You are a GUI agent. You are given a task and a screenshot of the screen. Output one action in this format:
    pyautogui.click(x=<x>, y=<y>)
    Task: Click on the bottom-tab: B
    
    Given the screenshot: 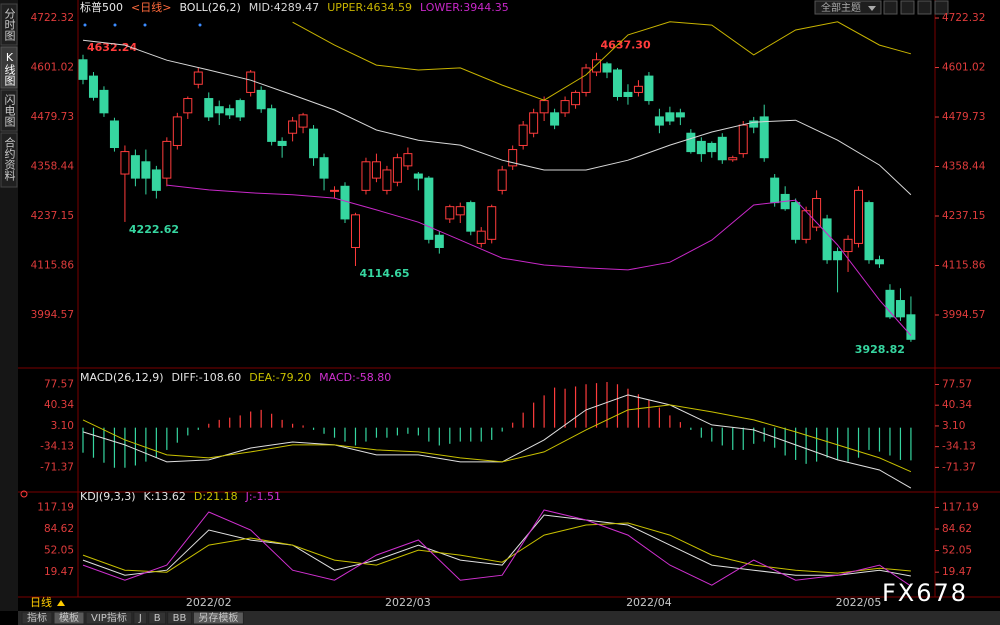 What is the action you would take?
    pyautogui.click(x=157, y=618)
    